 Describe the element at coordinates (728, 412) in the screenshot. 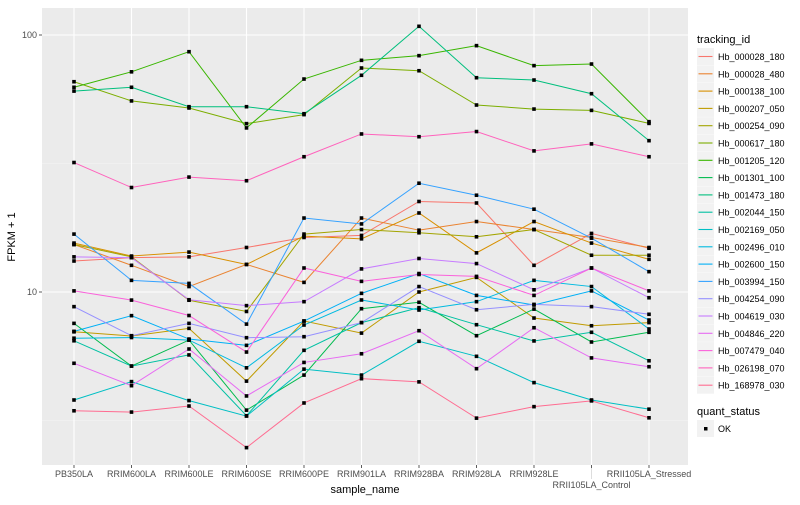

I see `shape-legend-title: quant_status` at that location.